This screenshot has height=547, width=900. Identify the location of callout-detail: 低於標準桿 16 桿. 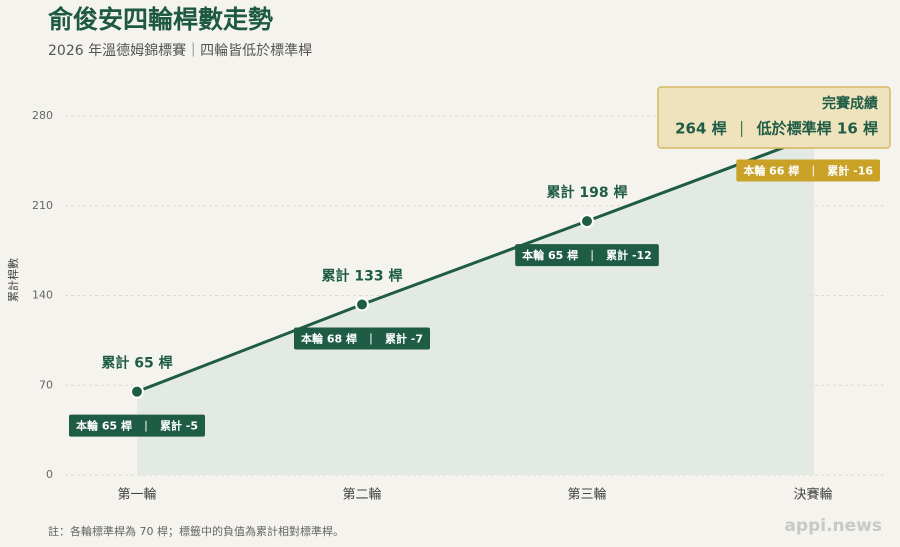
(817, 129).